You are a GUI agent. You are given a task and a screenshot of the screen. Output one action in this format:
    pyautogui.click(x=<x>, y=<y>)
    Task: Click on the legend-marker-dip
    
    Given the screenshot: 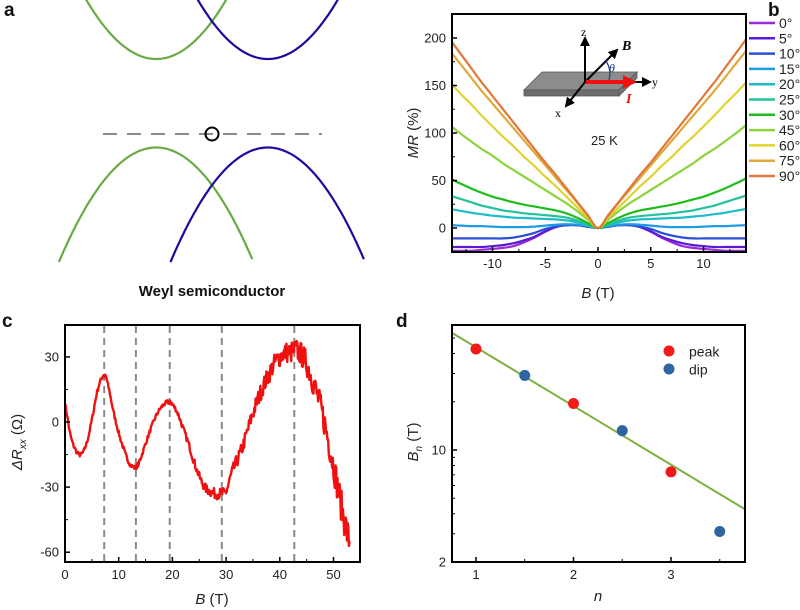 What is the action you would take?
    pyautogui.click(x=669, y=369)
    